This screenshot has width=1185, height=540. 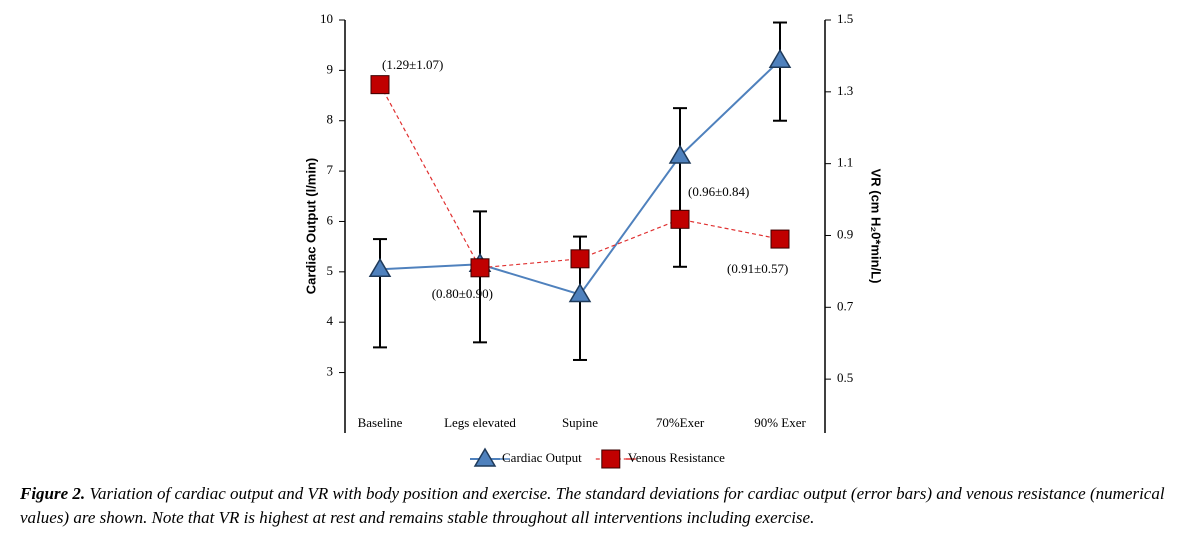 What do you see at coordinates (330, 371) in the screenshot?
I see `y-tick-label: 3` at bounding box center [330, 371].